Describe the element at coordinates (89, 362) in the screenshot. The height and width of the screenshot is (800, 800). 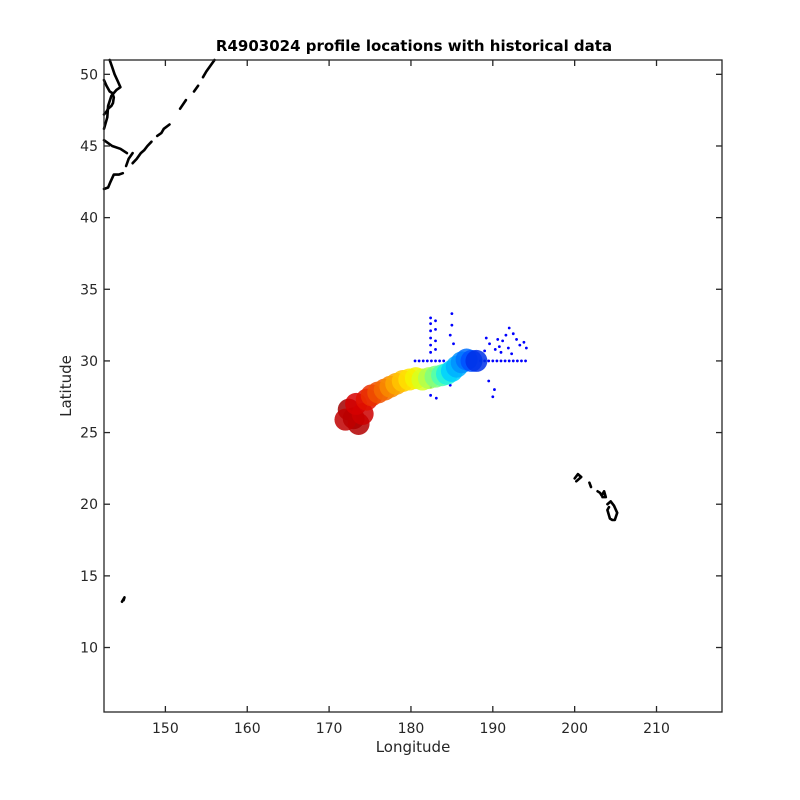
I see `y-tick-label: 30` at that location.